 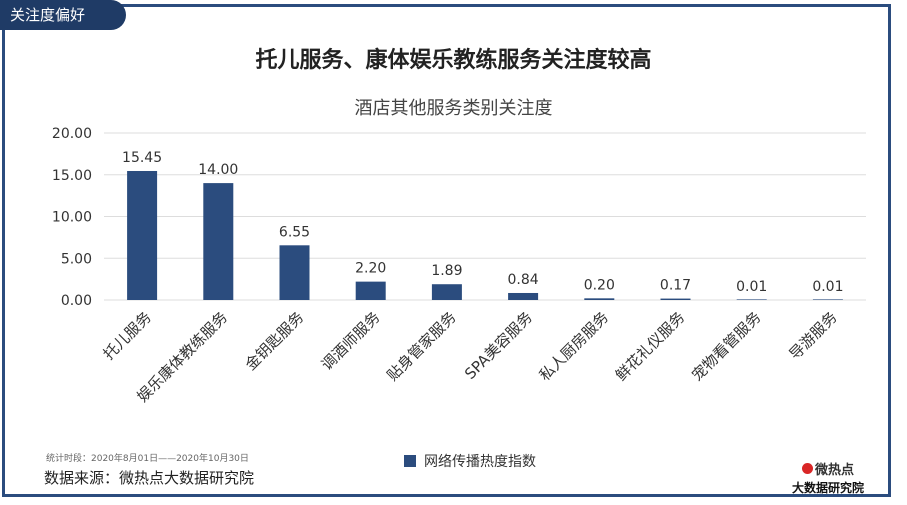 I want to click on logo-top-text: 微热点, so click(x=834, y=470).